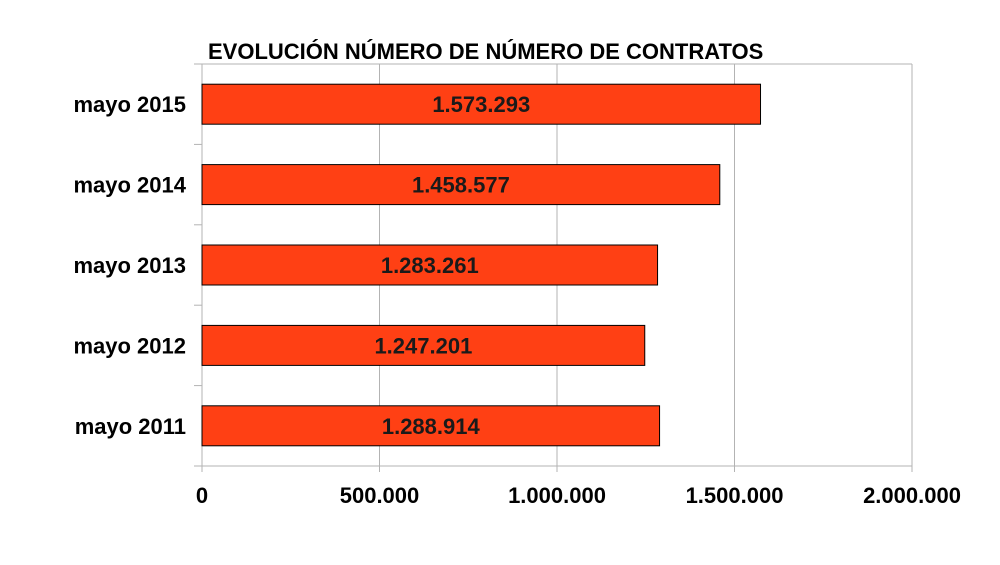 The image size is (1000, 565). I want to click on category-label: mayo 2015, so click(129, 104).